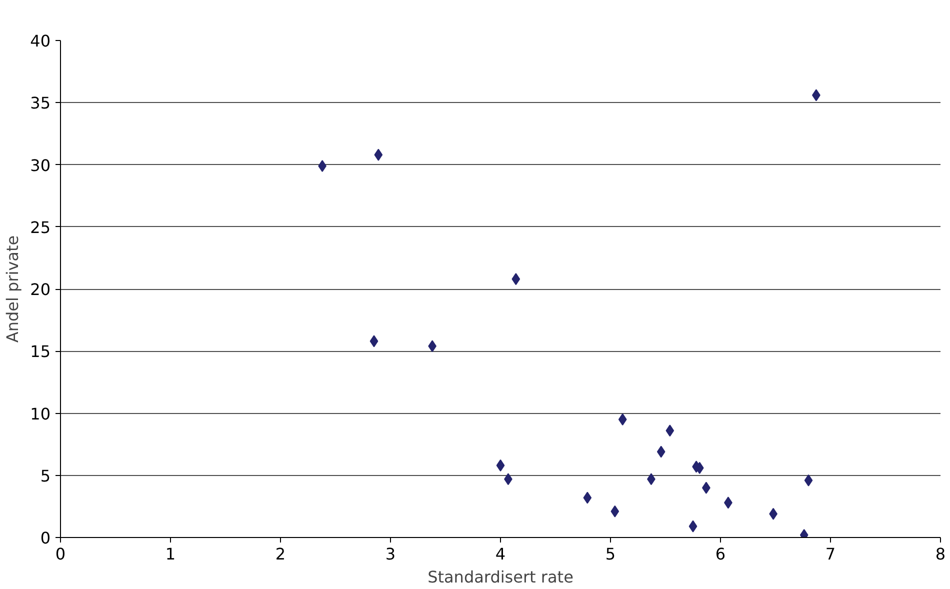  I want to click on x-tick-label: 1, so click(170, 554).